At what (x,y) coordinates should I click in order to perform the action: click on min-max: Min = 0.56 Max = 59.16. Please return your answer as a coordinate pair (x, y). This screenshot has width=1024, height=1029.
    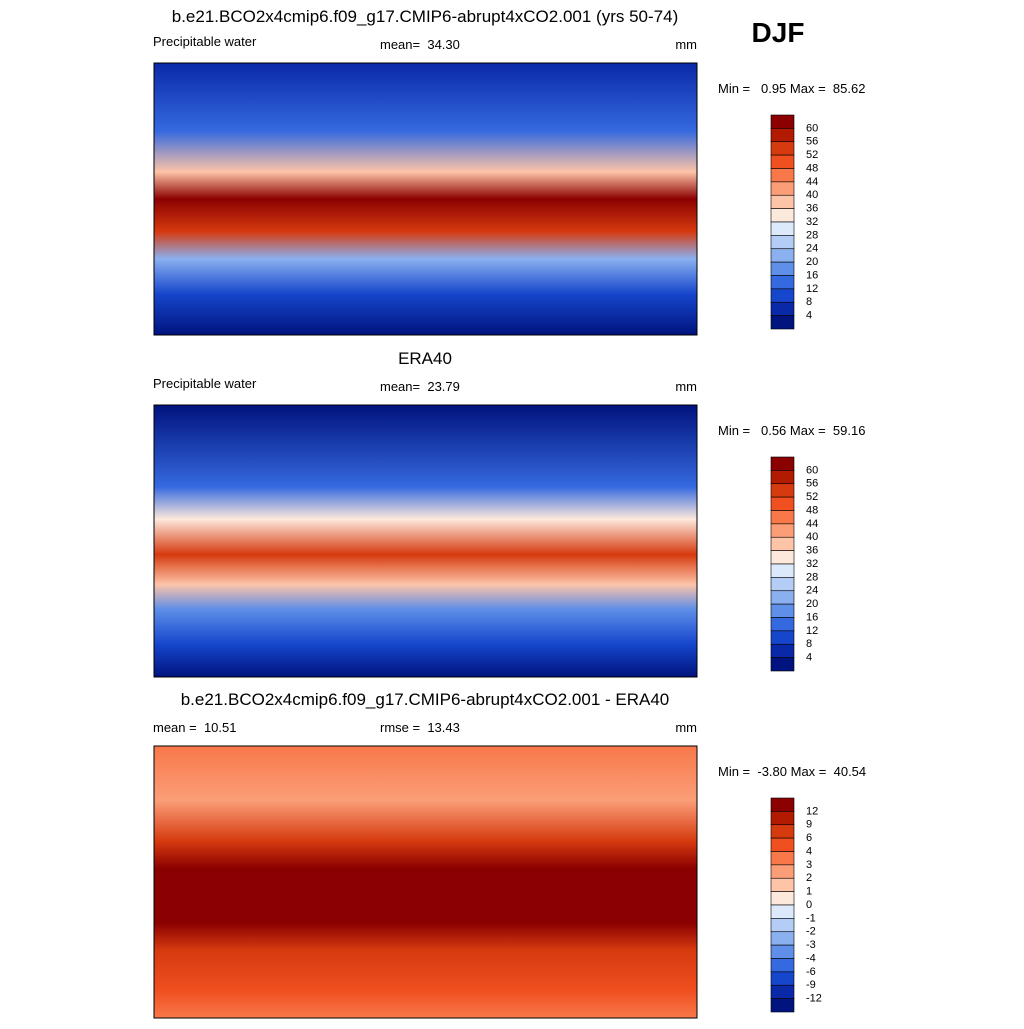
    Looking at the image, I should click on (791, 430).